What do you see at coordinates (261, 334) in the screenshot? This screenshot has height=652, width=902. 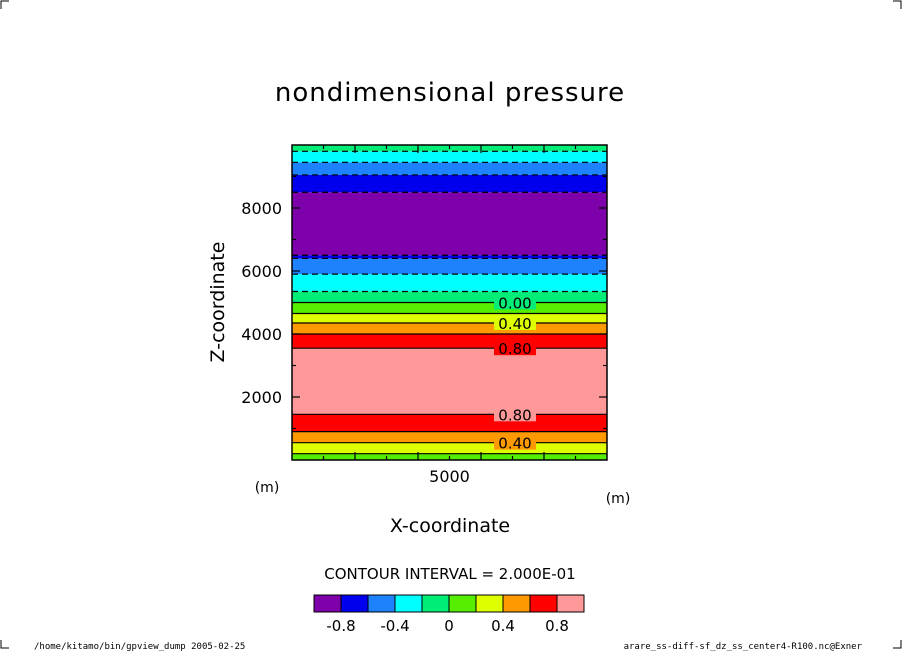 I see `y-tick-label-1: 4000` at bounding box center [261, 334].